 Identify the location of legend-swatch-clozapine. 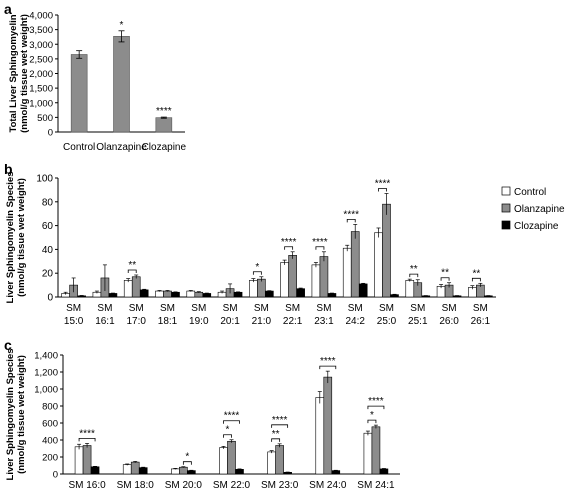
(506, 225).